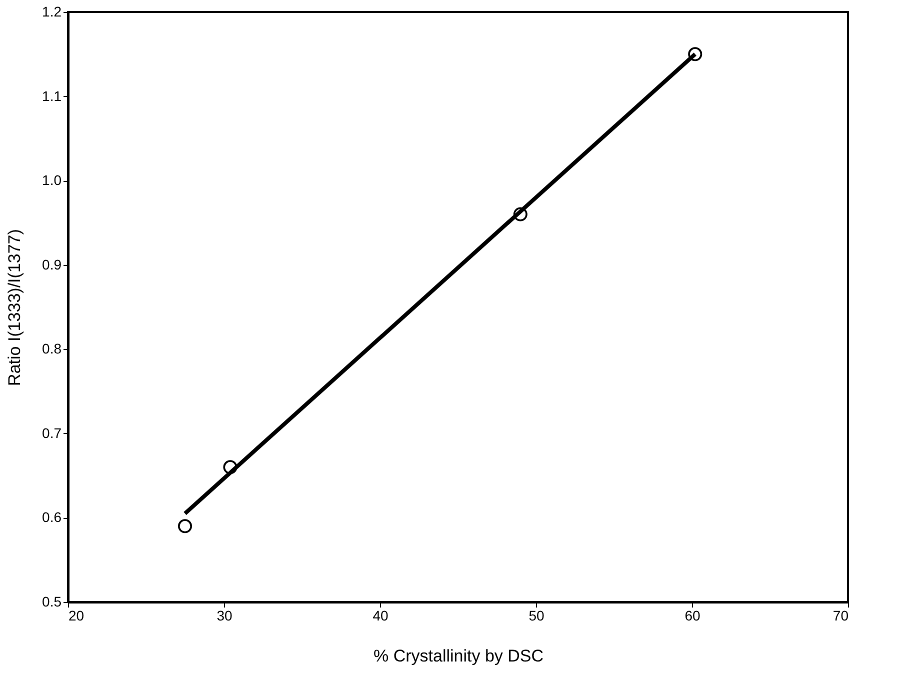  Describe the element at coordinates (224, 616) in the screenshot. I see `x-tick-label: 30` at that location.